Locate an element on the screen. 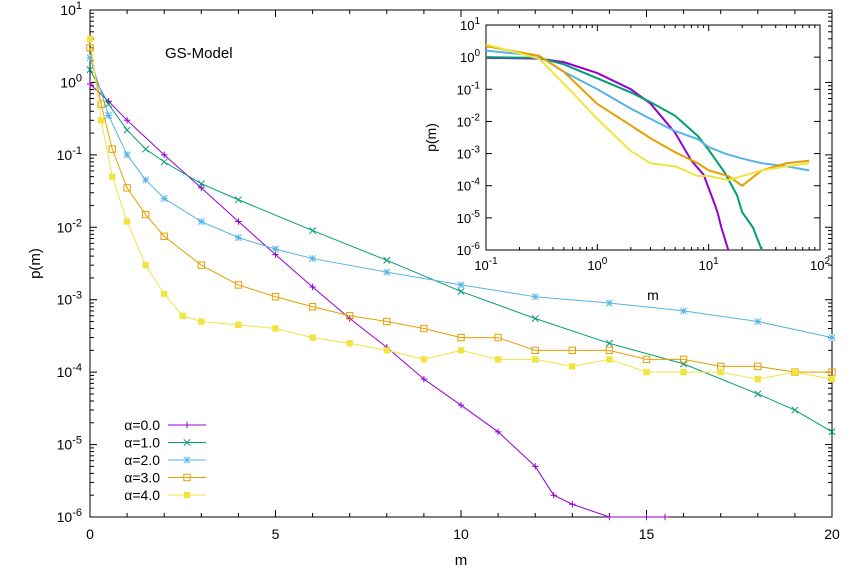 The image size is (849, 573). x-axis-label: m is located at coordinates (461, 560).